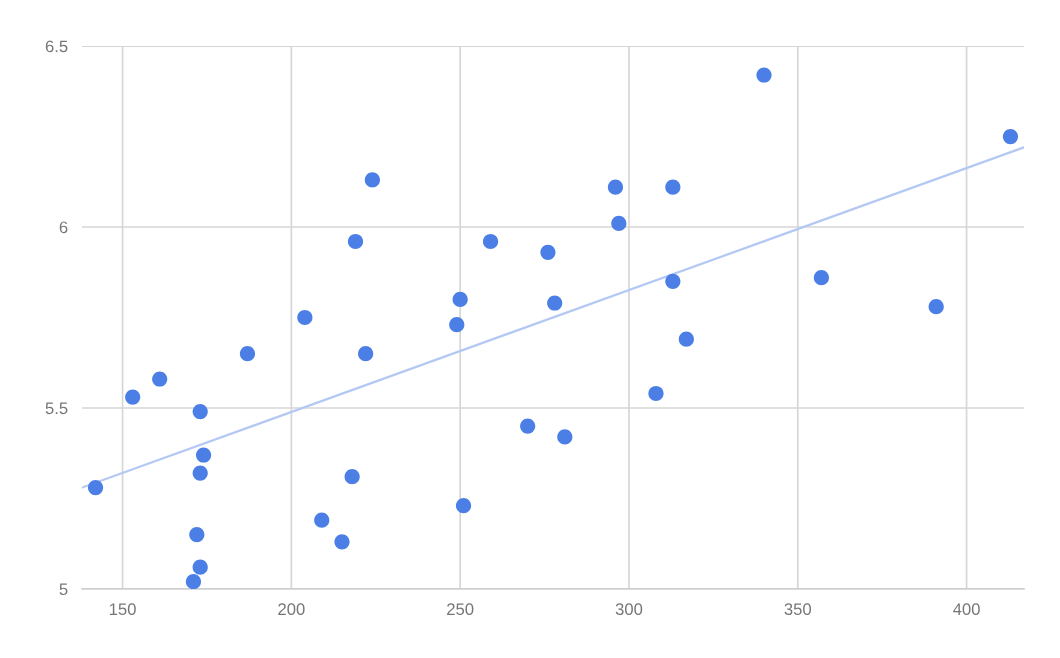 Image resolution: width=1060 pixels, height=658 pixels. I want to click on x-tick-label: 300, so click(629, 609).